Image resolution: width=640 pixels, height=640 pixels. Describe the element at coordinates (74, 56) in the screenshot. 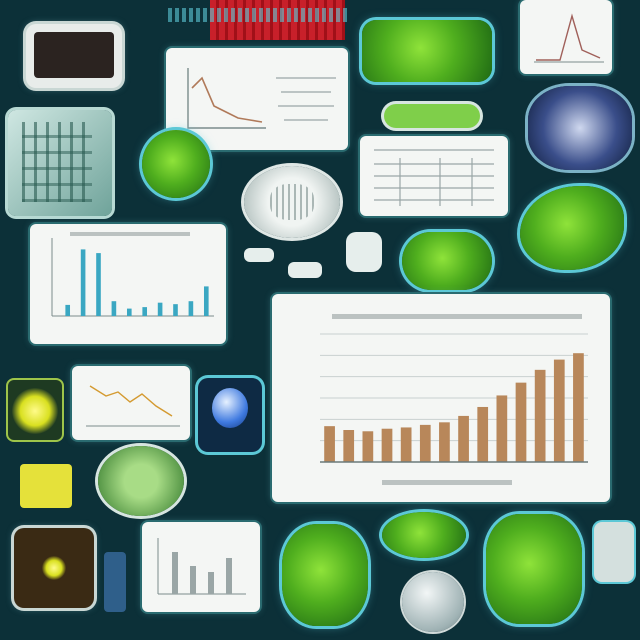

I see `monitor-icon` at that location.